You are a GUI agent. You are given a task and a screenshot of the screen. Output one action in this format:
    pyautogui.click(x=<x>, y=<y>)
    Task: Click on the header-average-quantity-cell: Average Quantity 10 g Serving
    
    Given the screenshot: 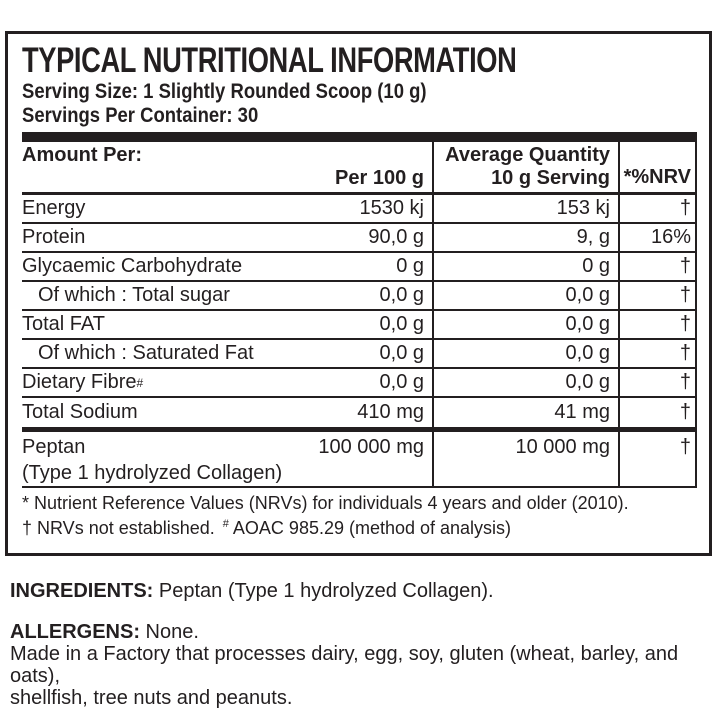 What is the action you would take?
    pyautogui.click(x=525, y=167)
    